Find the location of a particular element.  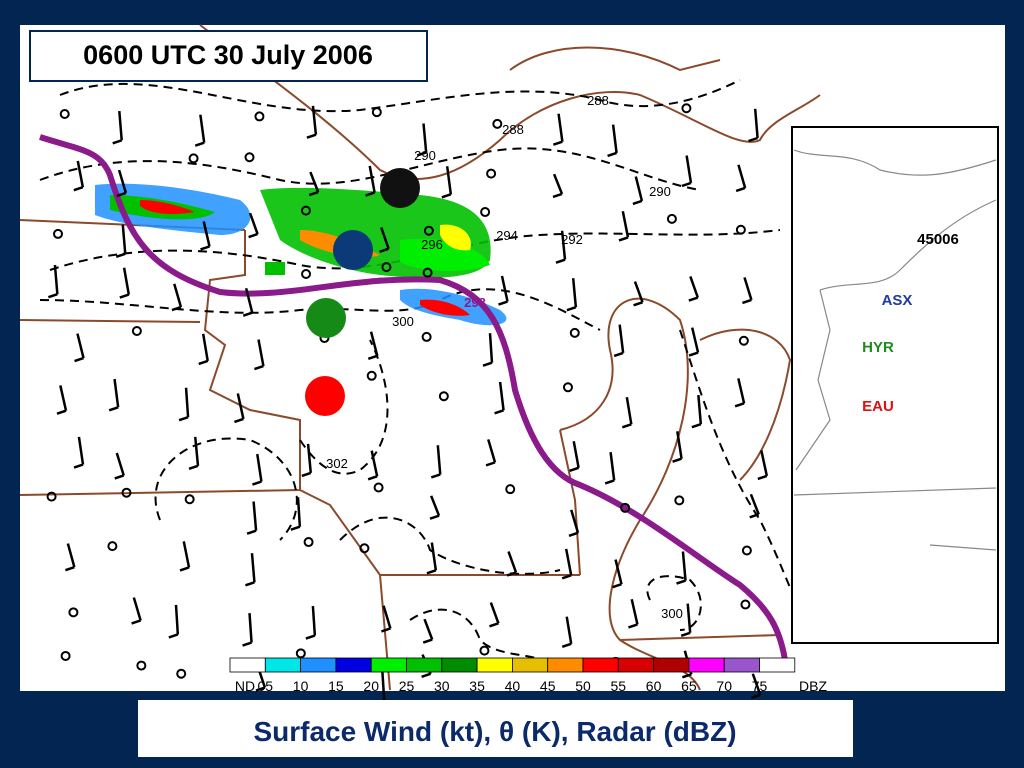

colorbar-label: 75 is located at coordinates (760, 686).